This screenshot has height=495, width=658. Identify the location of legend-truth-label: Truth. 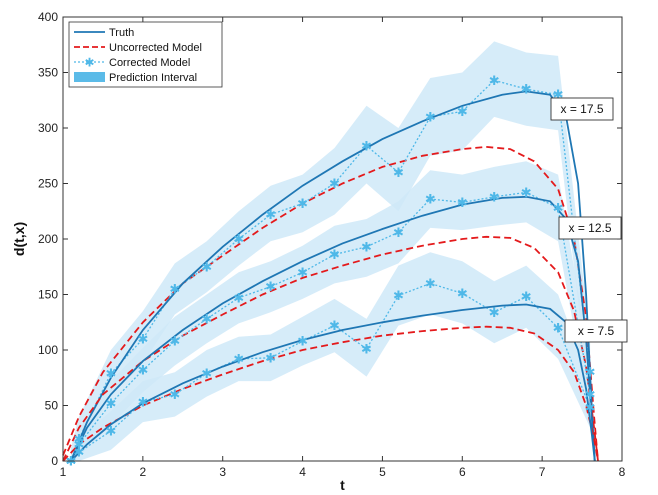
(121, 33).